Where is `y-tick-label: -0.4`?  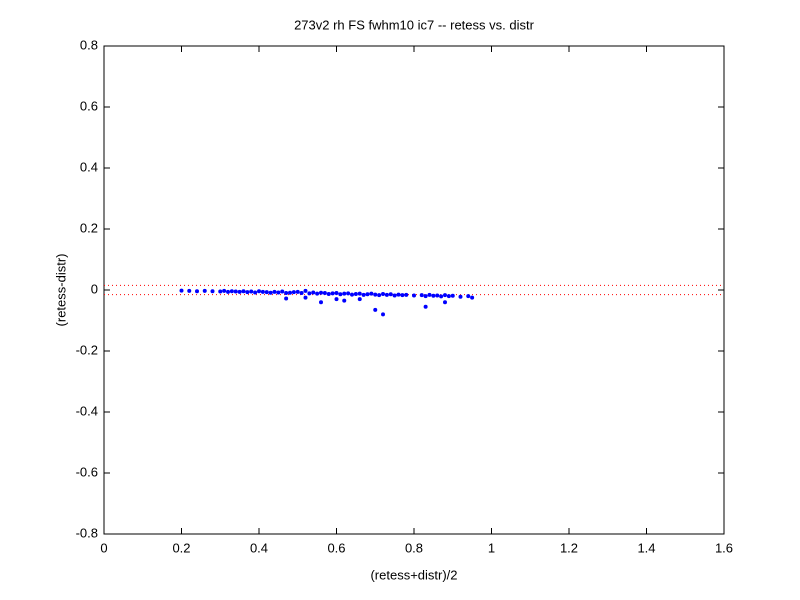 y-tick-label: -0.4 is located at coordinates (87, 410).